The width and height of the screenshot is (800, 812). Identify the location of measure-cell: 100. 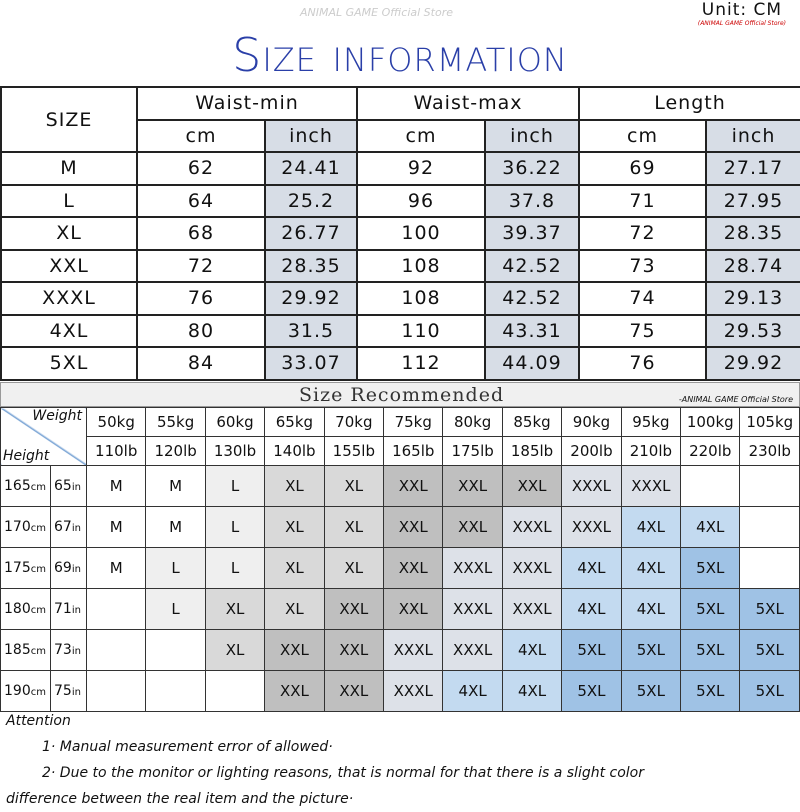
(421, 233).